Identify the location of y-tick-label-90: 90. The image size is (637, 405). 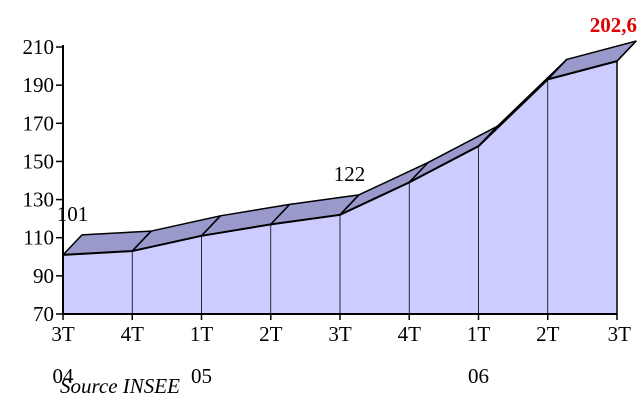
(43, 276).